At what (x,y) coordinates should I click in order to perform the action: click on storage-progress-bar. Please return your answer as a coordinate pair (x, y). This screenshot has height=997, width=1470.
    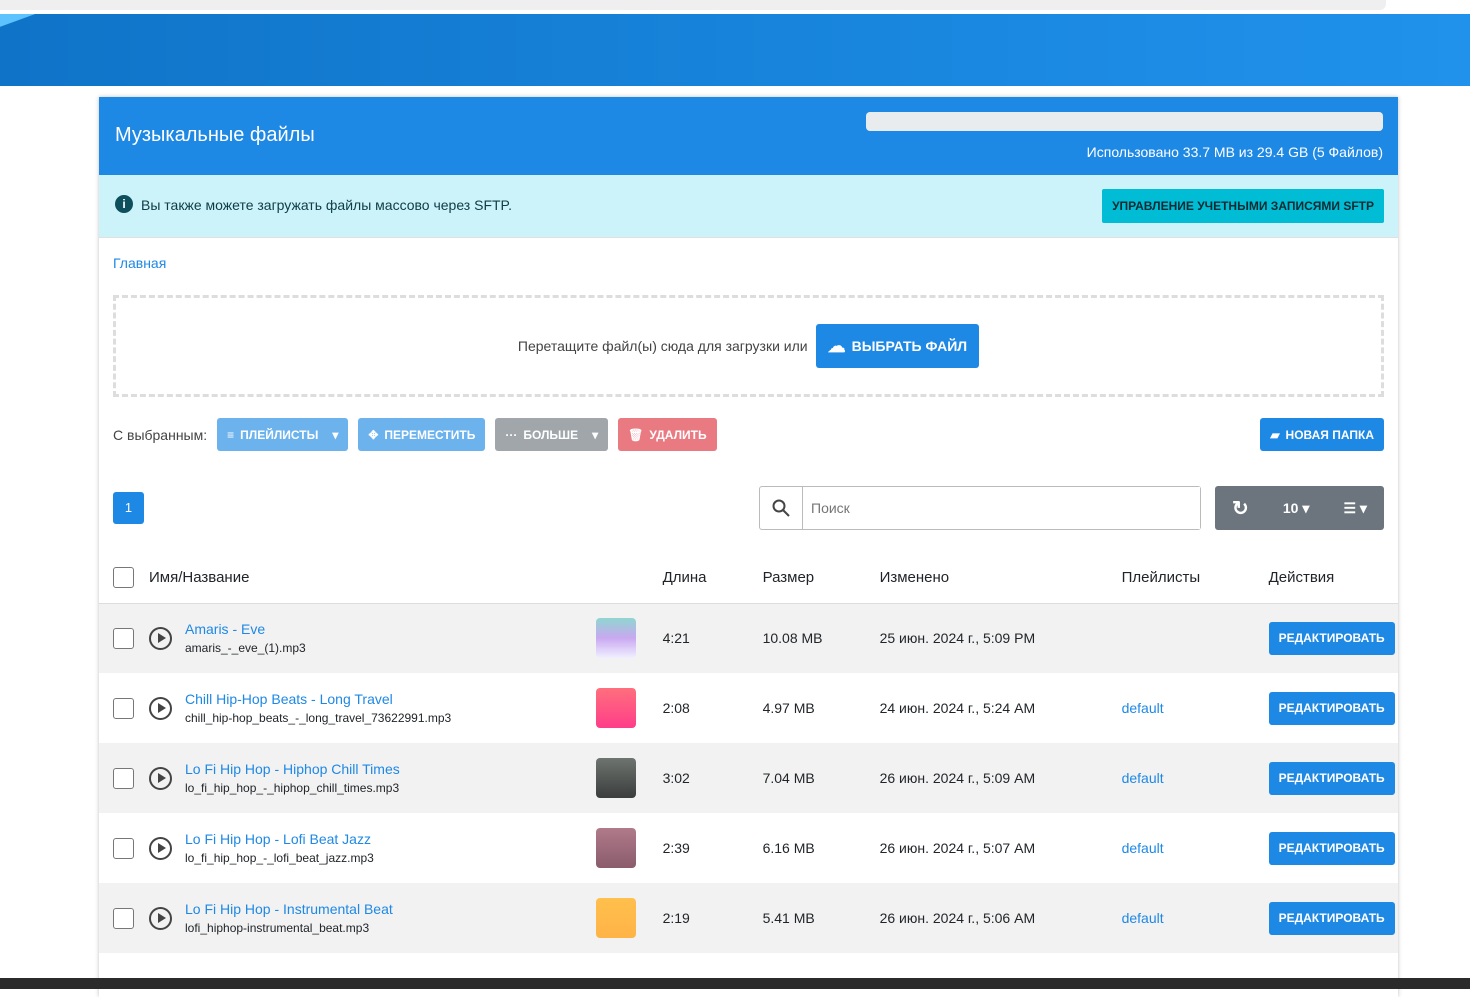
    Looking at the image, I should click on (1124, 121).